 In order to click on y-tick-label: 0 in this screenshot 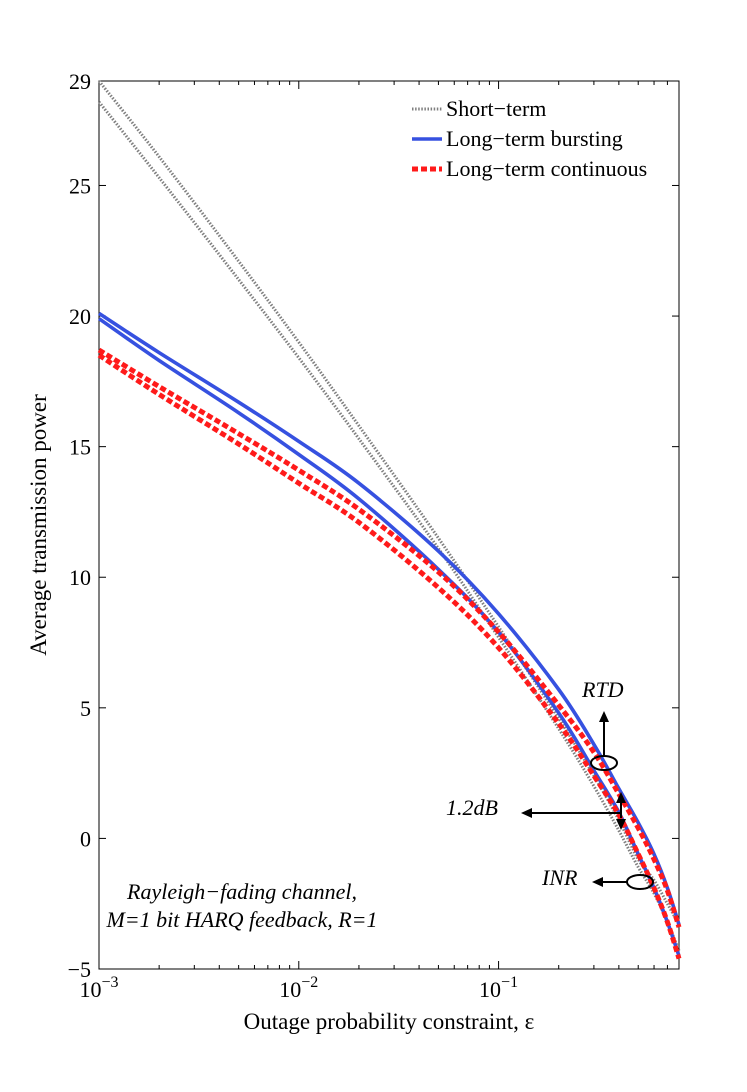, I will do `click(85, 838)`.